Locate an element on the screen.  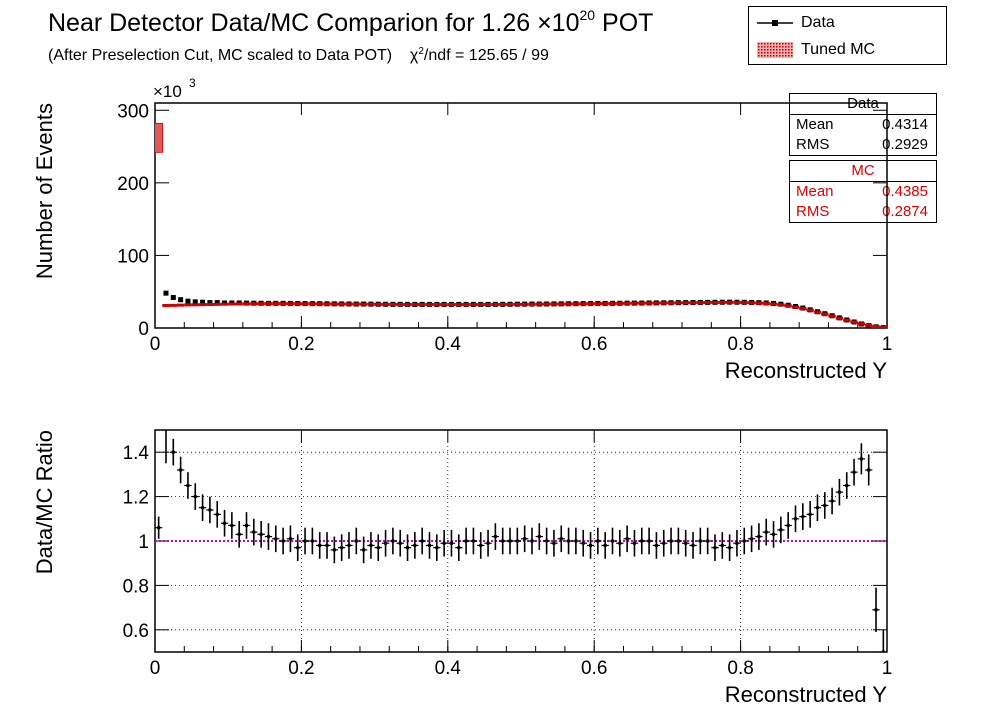
y-tick-label: 200 is located at coordinates (133, 184).